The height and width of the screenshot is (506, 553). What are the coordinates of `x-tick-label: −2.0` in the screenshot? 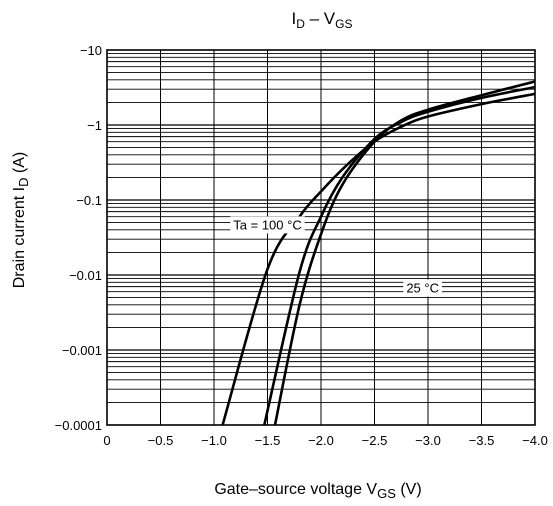 It's located at (321, 440).